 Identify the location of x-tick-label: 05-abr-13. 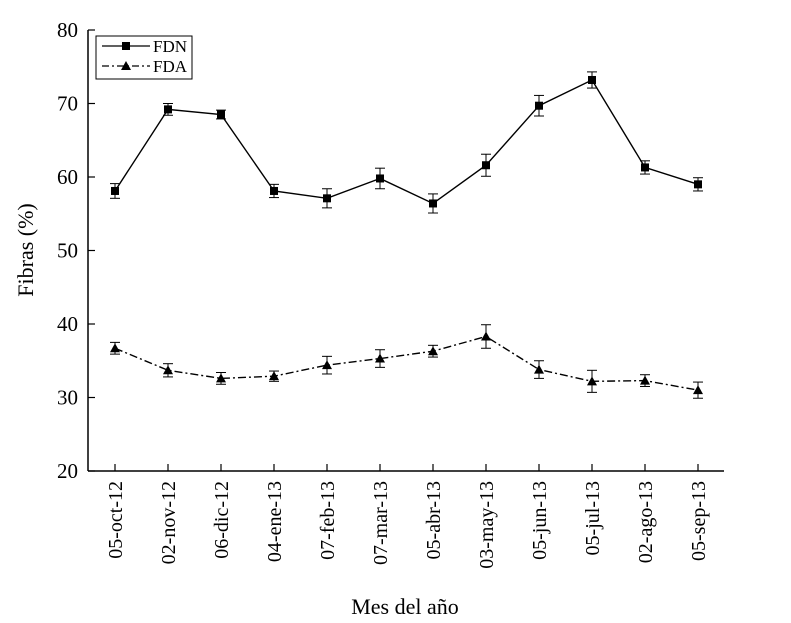
(434, 520).